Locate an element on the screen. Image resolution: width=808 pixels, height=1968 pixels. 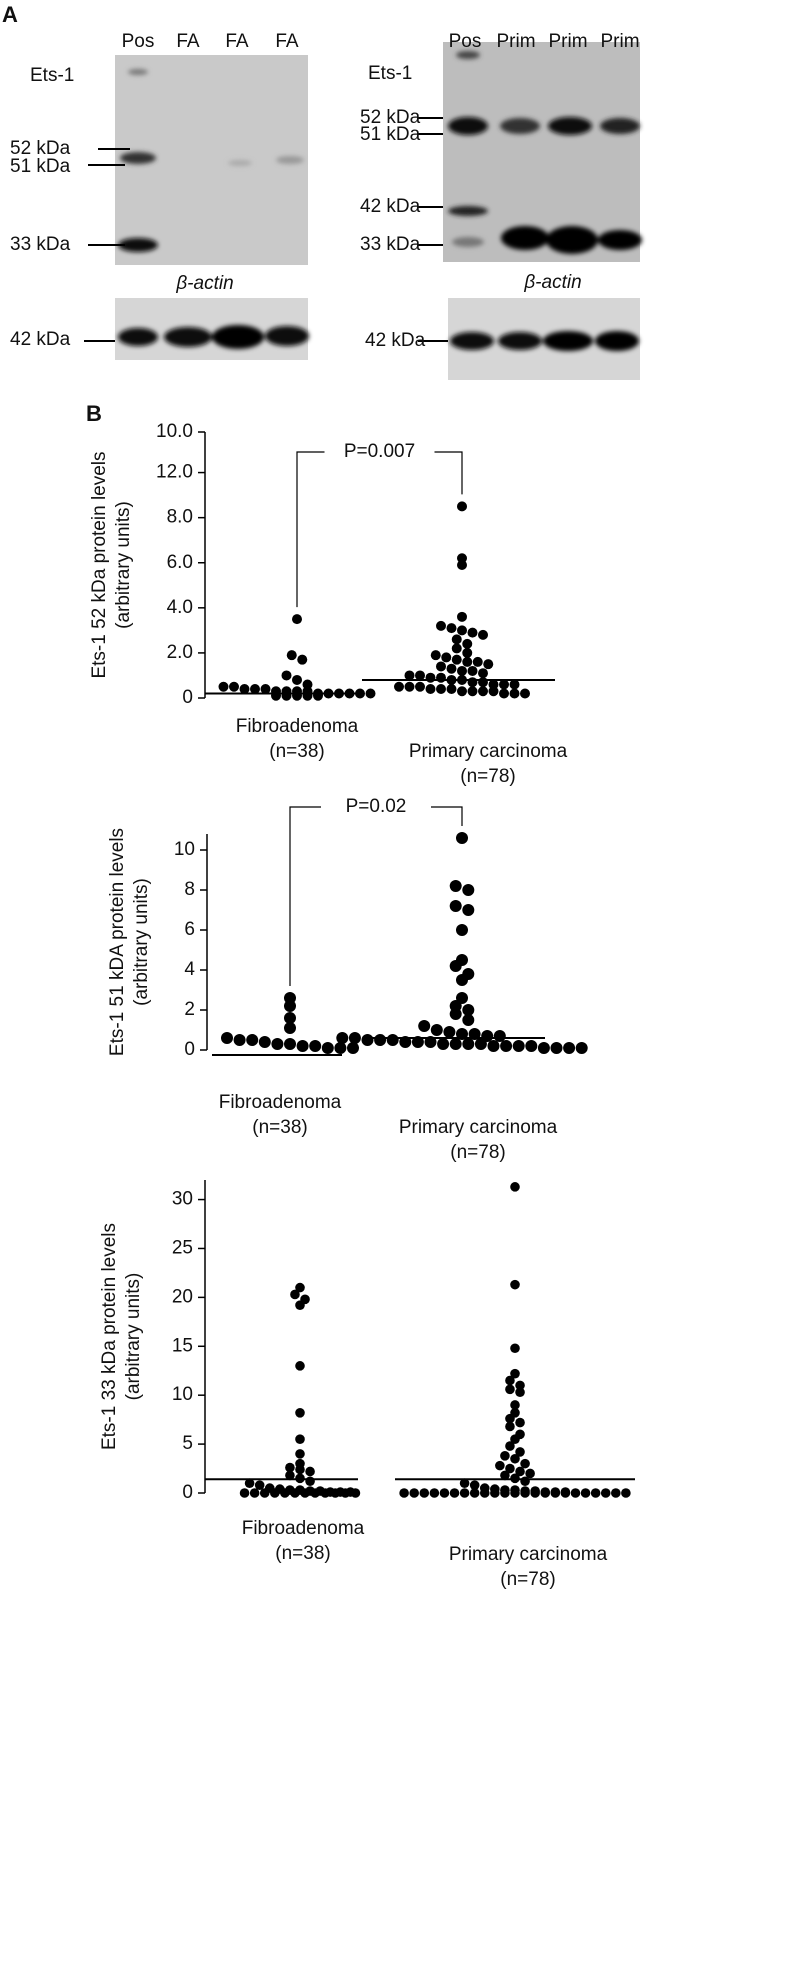
y-tick-label: 8 is located at coordinates (189, 889).